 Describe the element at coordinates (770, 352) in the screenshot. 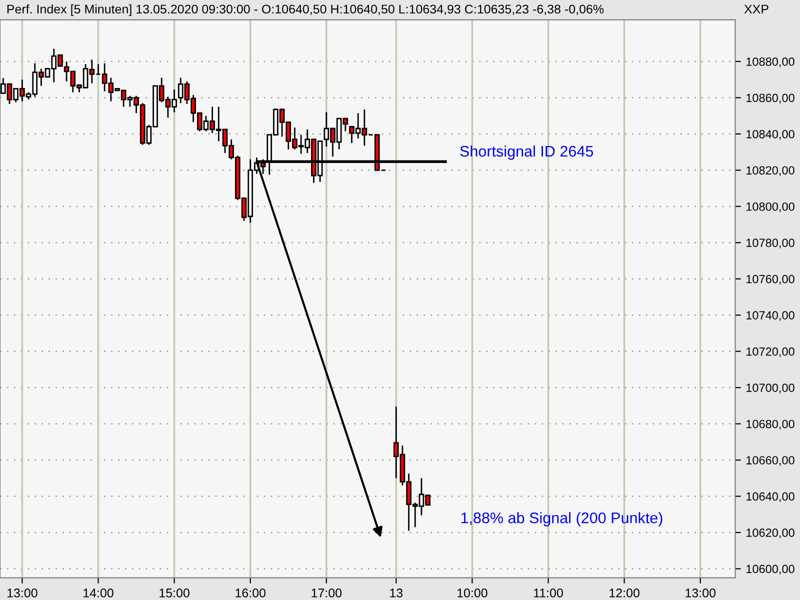

I see `y-tick-label: 10720,00` at that location.